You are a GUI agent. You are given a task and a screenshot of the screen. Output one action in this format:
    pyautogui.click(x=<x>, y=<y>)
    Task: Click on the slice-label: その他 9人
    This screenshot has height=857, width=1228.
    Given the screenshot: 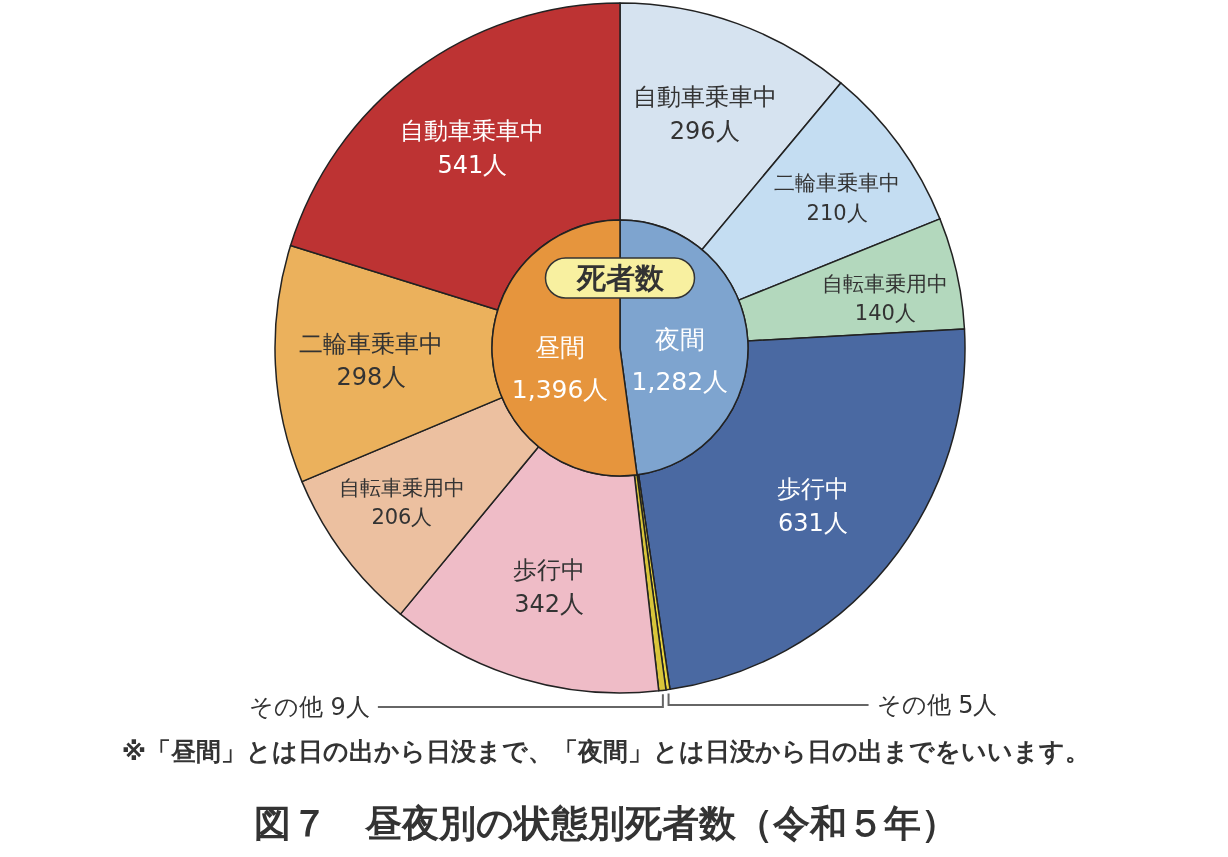 What is the action you would take?
    pyautogui.click(x=309, y=707)
    